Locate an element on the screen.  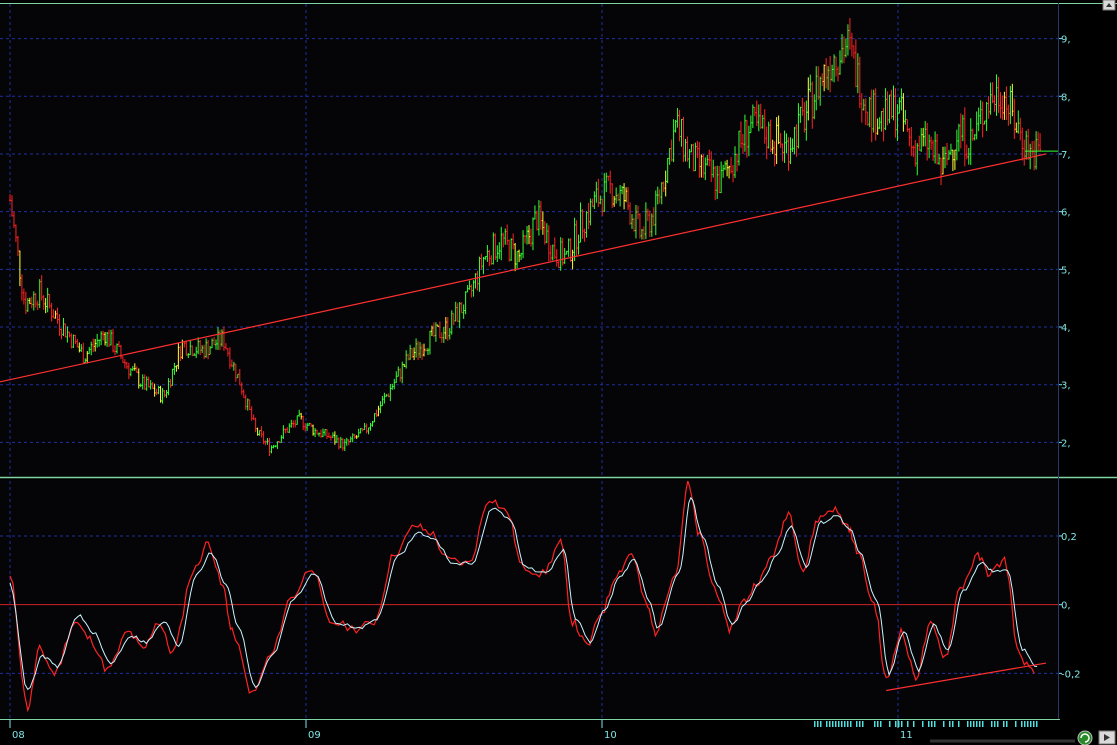
oscillator-y-axis: -0,2 0, 0,2 is located at coordinates (1069, 606).